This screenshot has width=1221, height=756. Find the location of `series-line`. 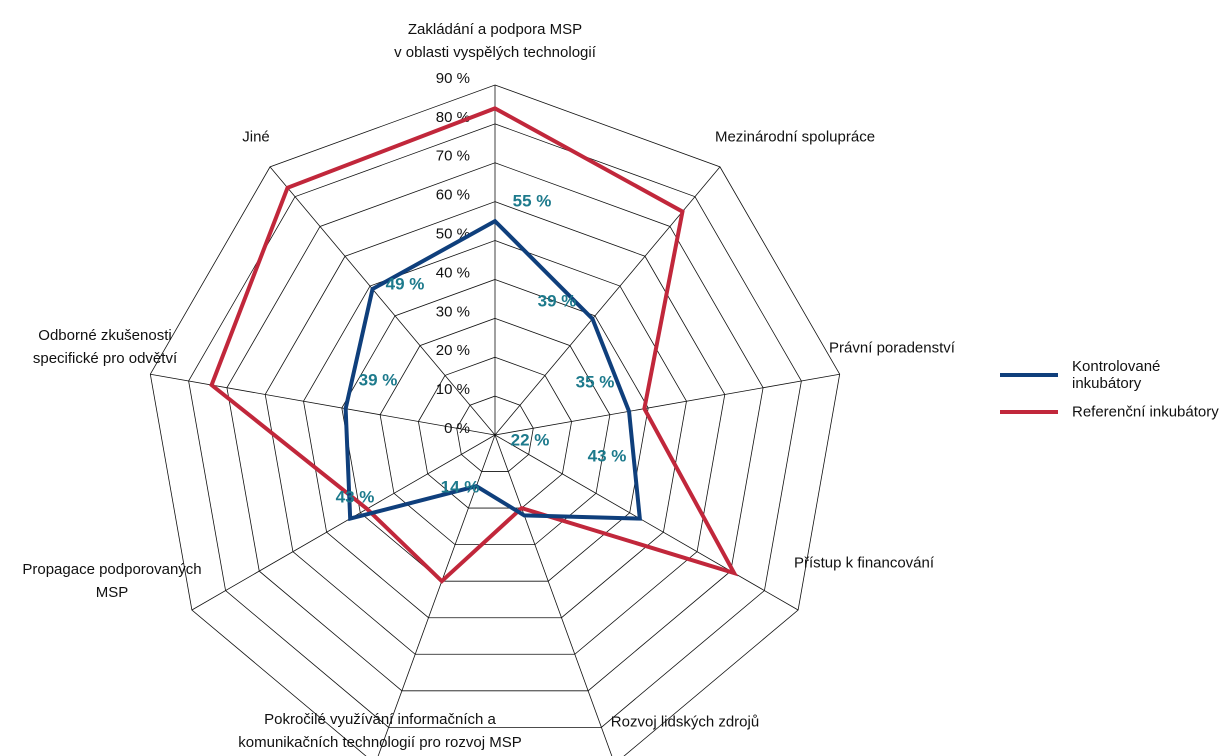

series-line is located at coordinates (493, 370).